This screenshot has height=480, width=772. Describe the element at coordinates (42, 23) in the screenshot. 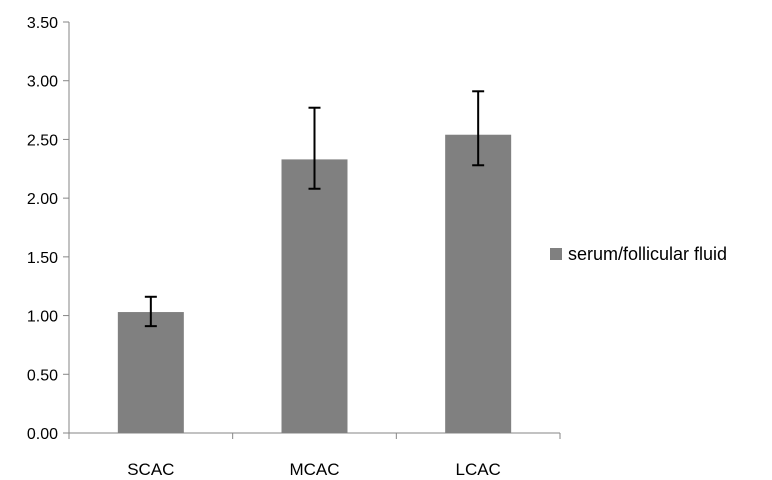

I see `y-tick-label: 3.50` at that location.